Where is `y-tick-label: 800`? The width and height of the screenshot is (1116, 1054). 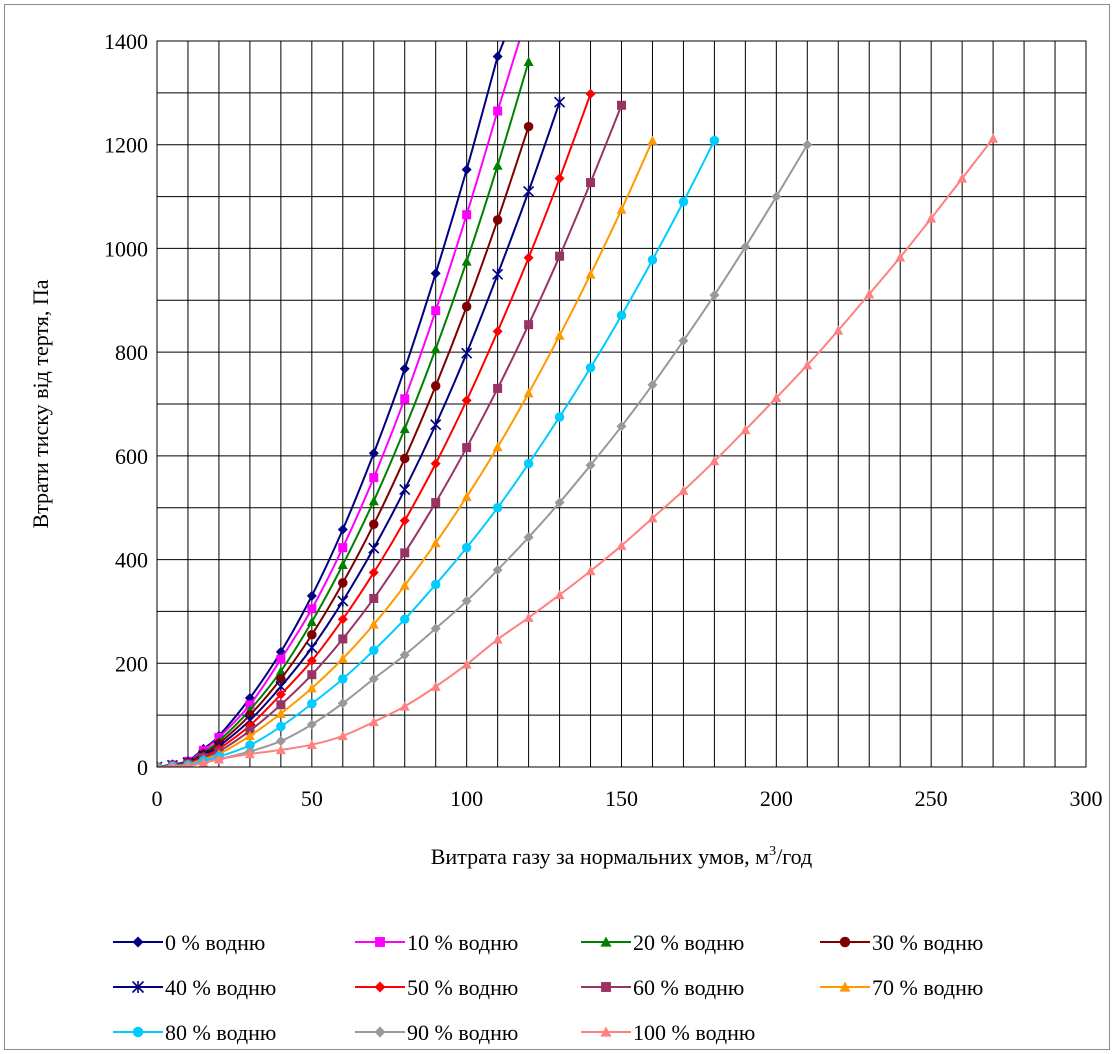 y-tick-label: 800 is located at coordinates (131, 352).